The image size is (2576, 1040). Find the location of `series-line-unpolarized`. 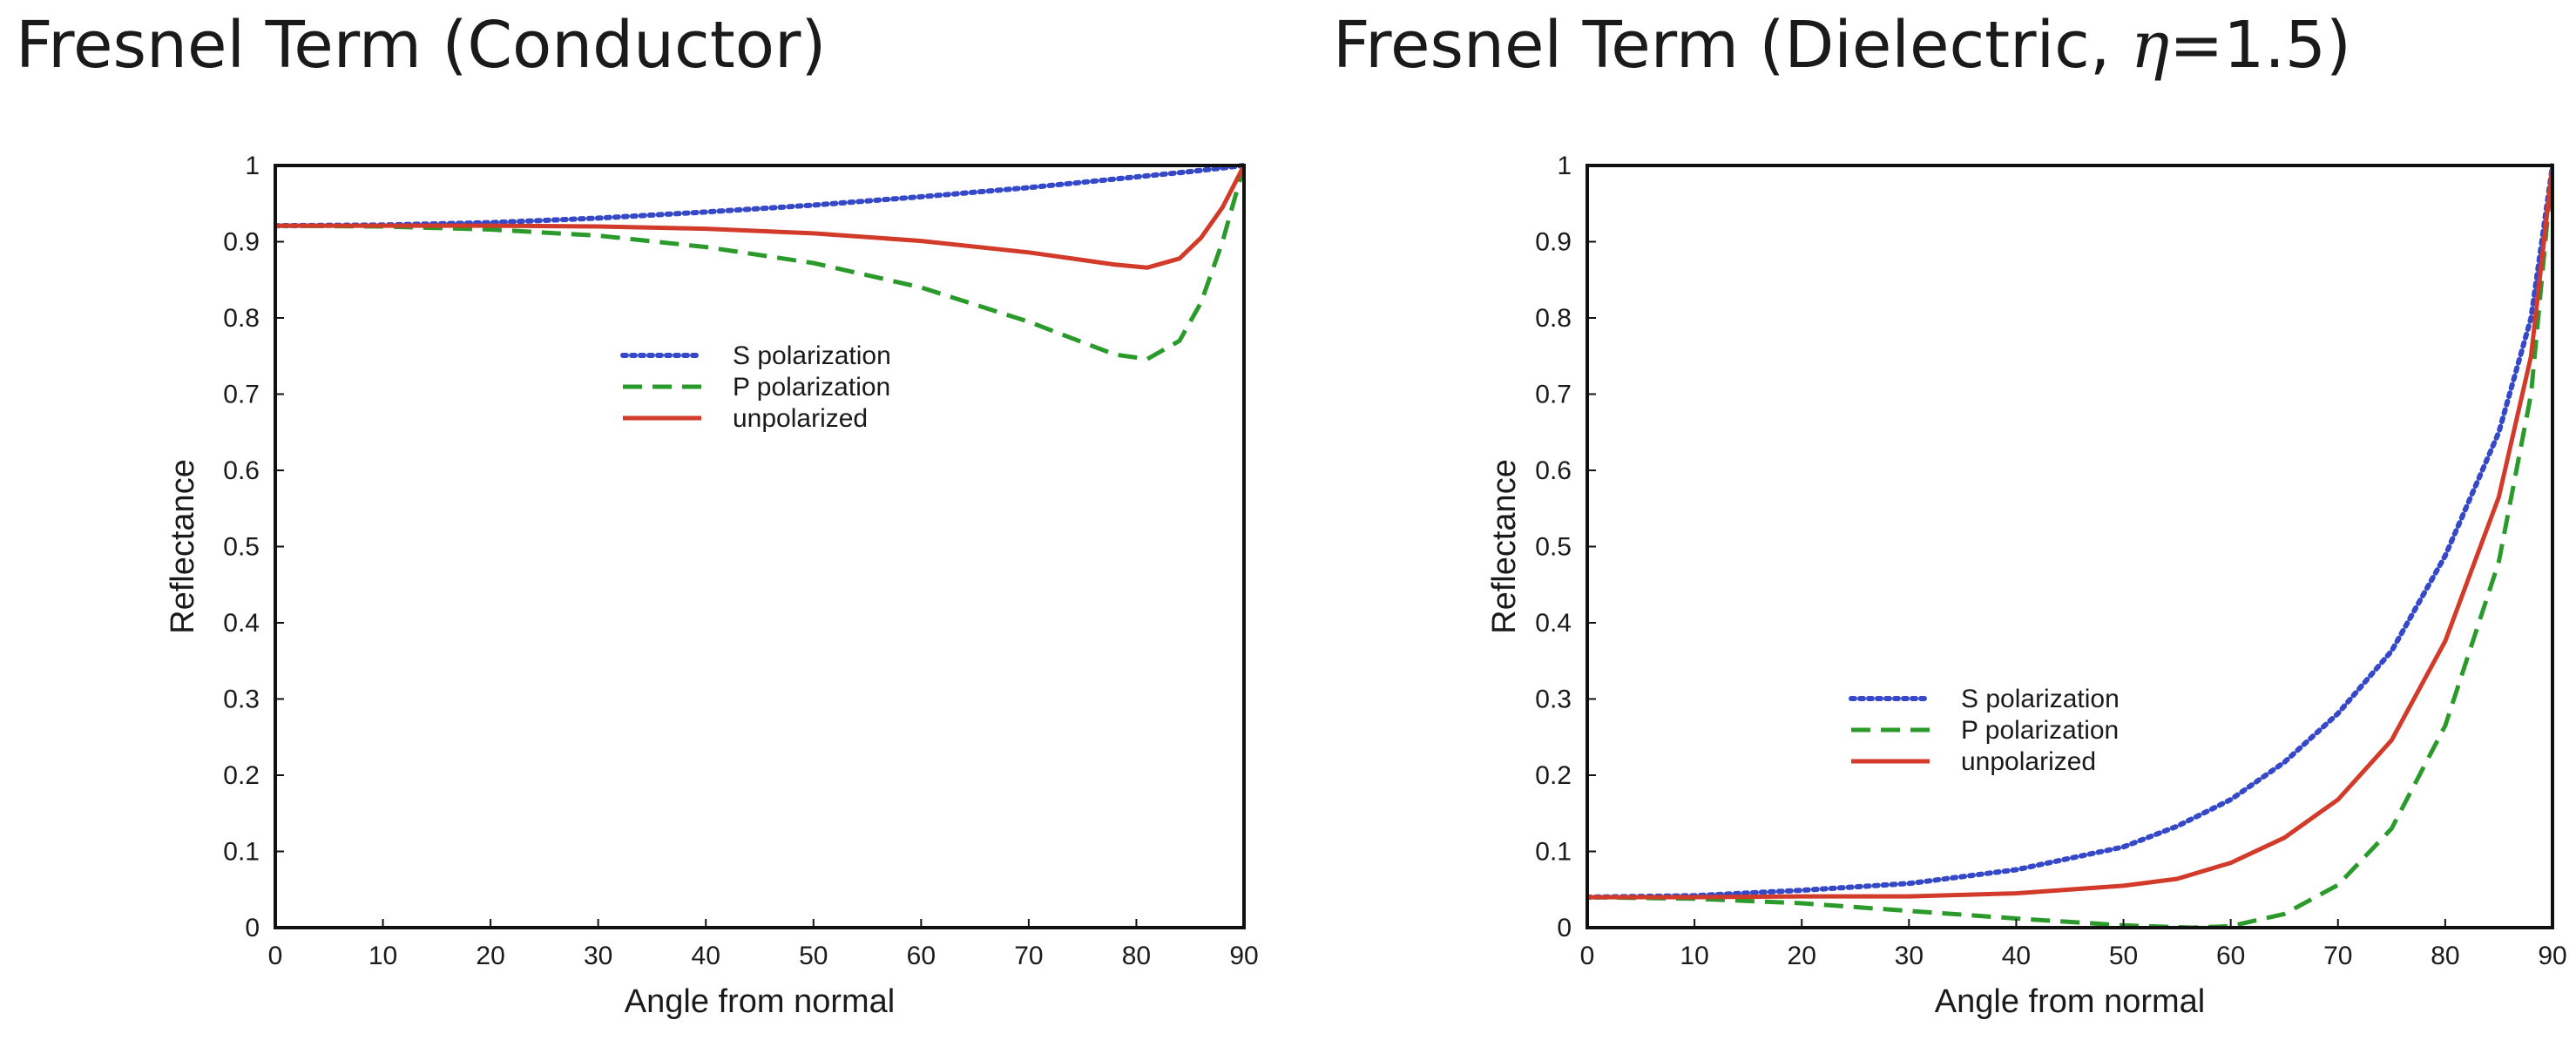

series-line-unpolarized is located at coordinates (759, 217).